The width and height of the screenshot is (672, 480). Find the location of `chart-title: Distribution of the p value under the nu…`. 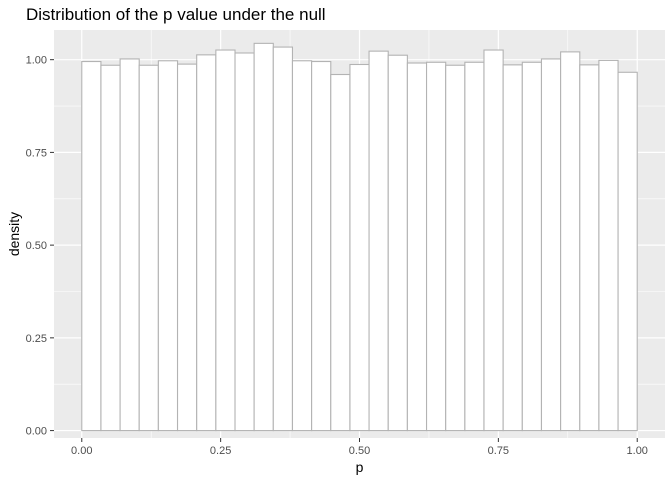

chart-title: Distribution of the p value under the nu… is located at coordinates (176, 14).